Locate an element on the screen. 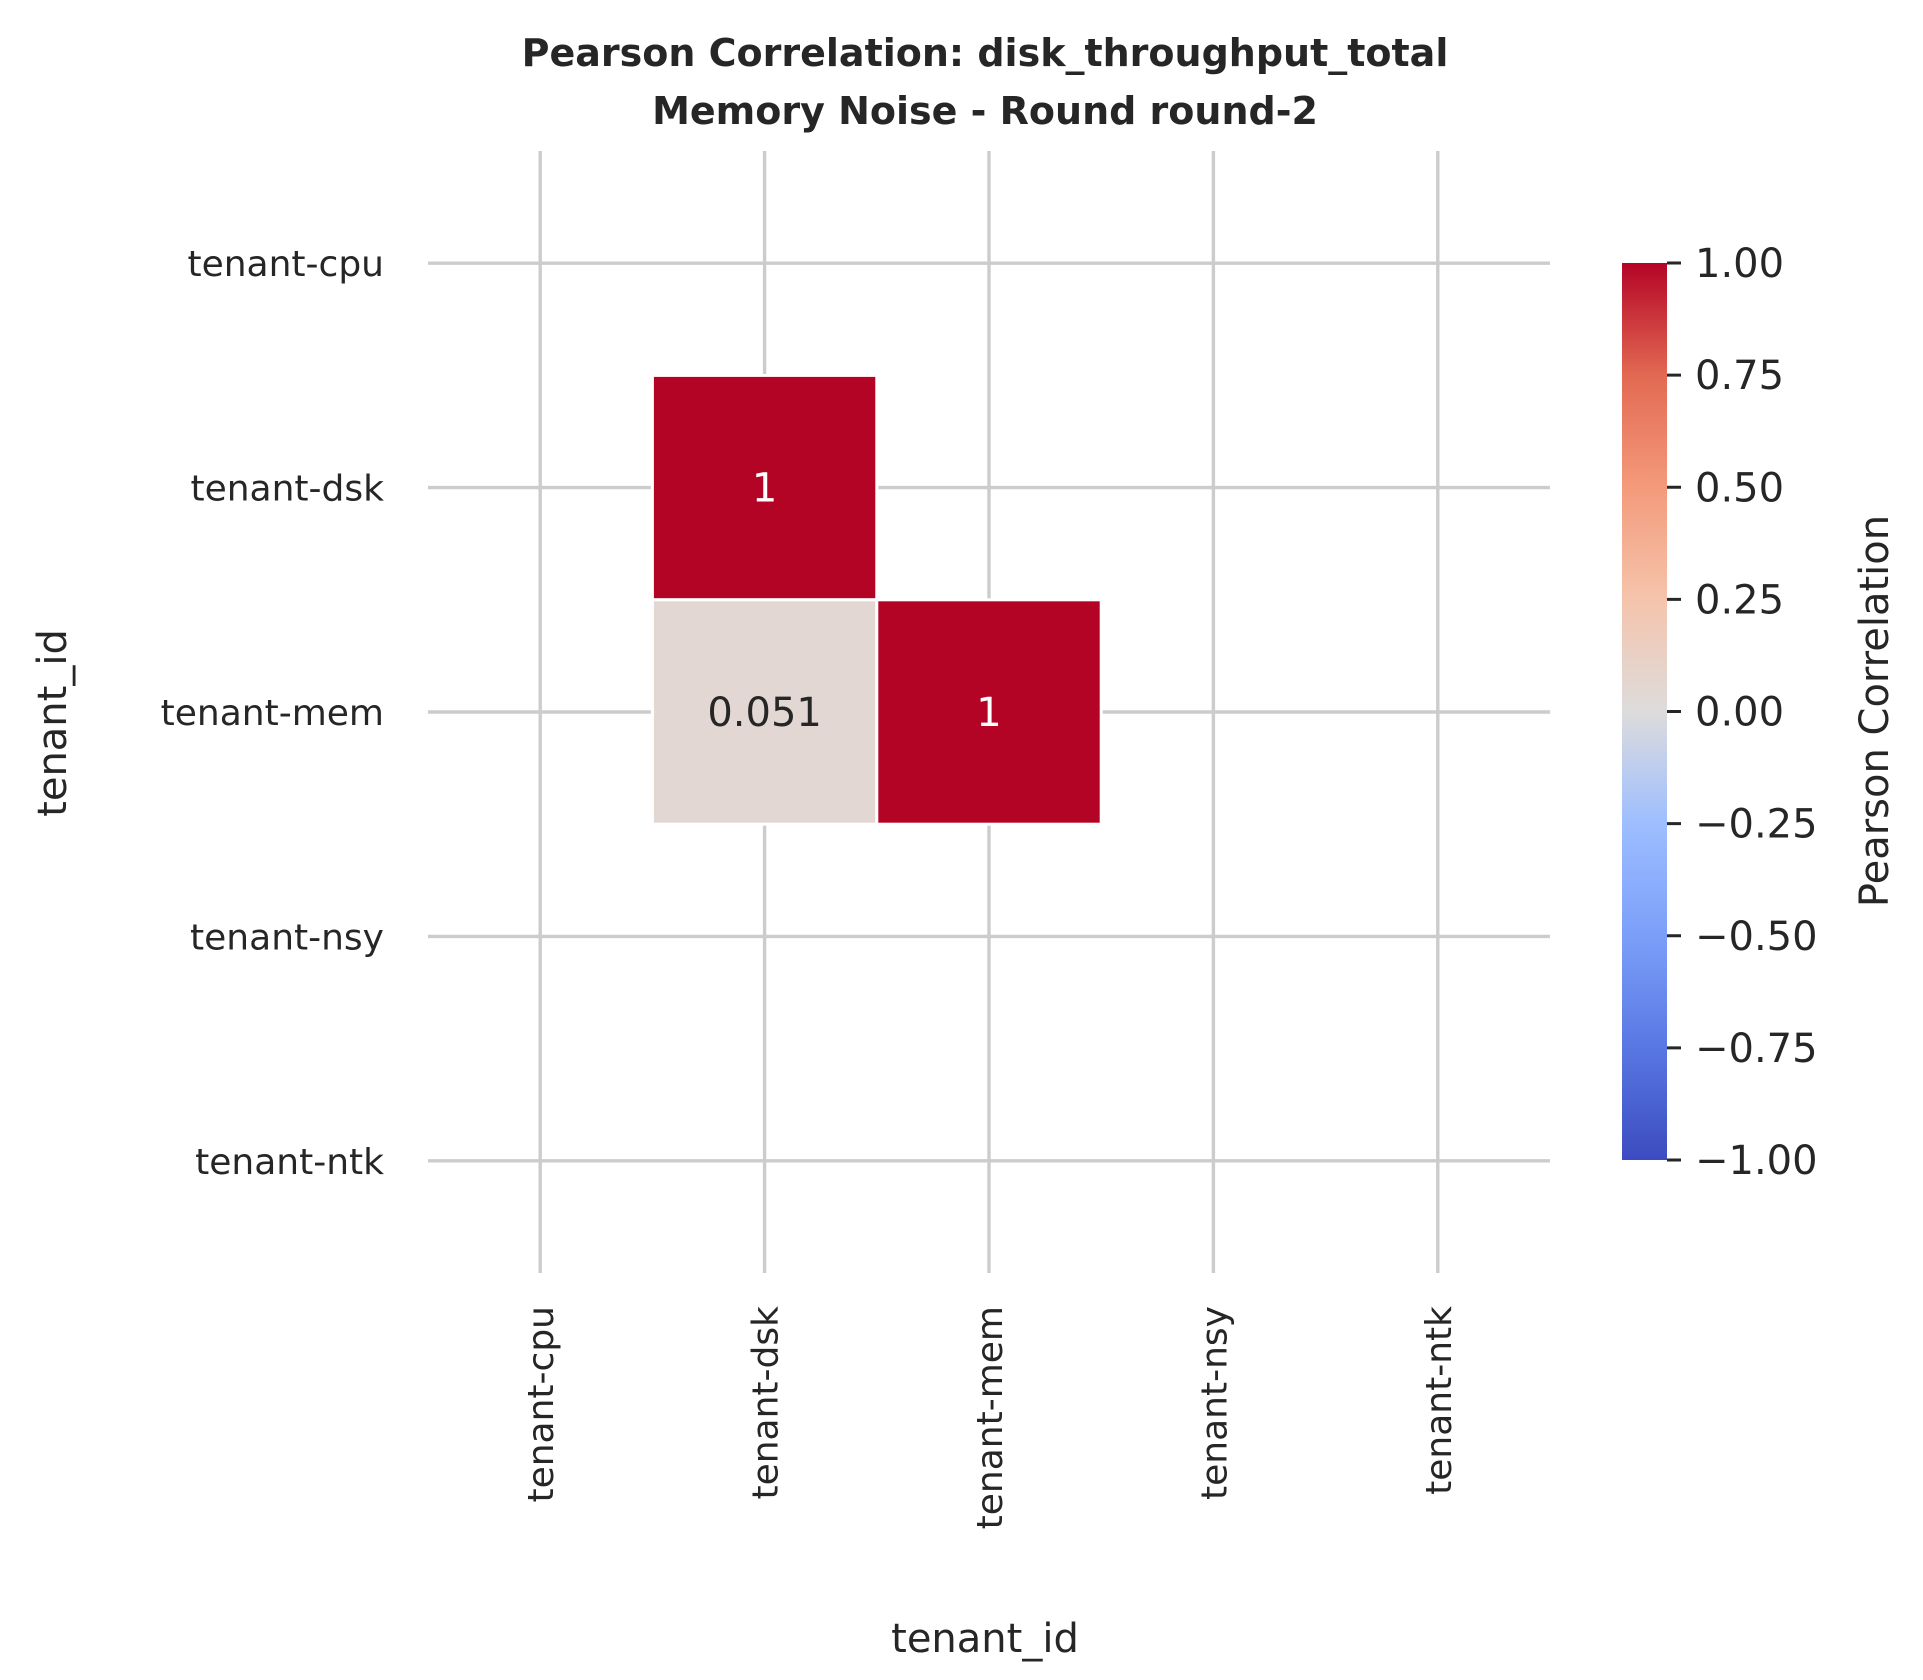 Image resolution: width=1923 pixels, height=1680 pixels. heatmap-cells: 1 0.051 1 is located at coordinates (876, 599).